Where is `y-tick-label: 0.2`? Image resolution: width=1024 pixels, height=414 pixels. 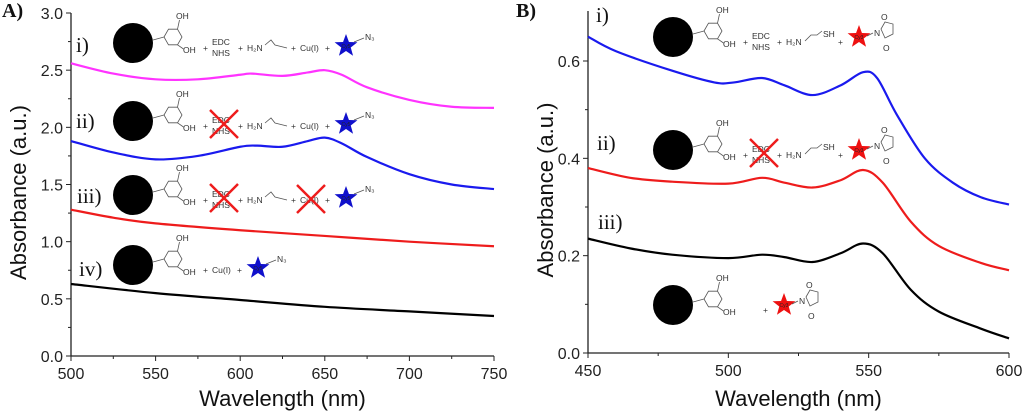 y-tick-label: 0.2 is located at coordinates (569, 257).